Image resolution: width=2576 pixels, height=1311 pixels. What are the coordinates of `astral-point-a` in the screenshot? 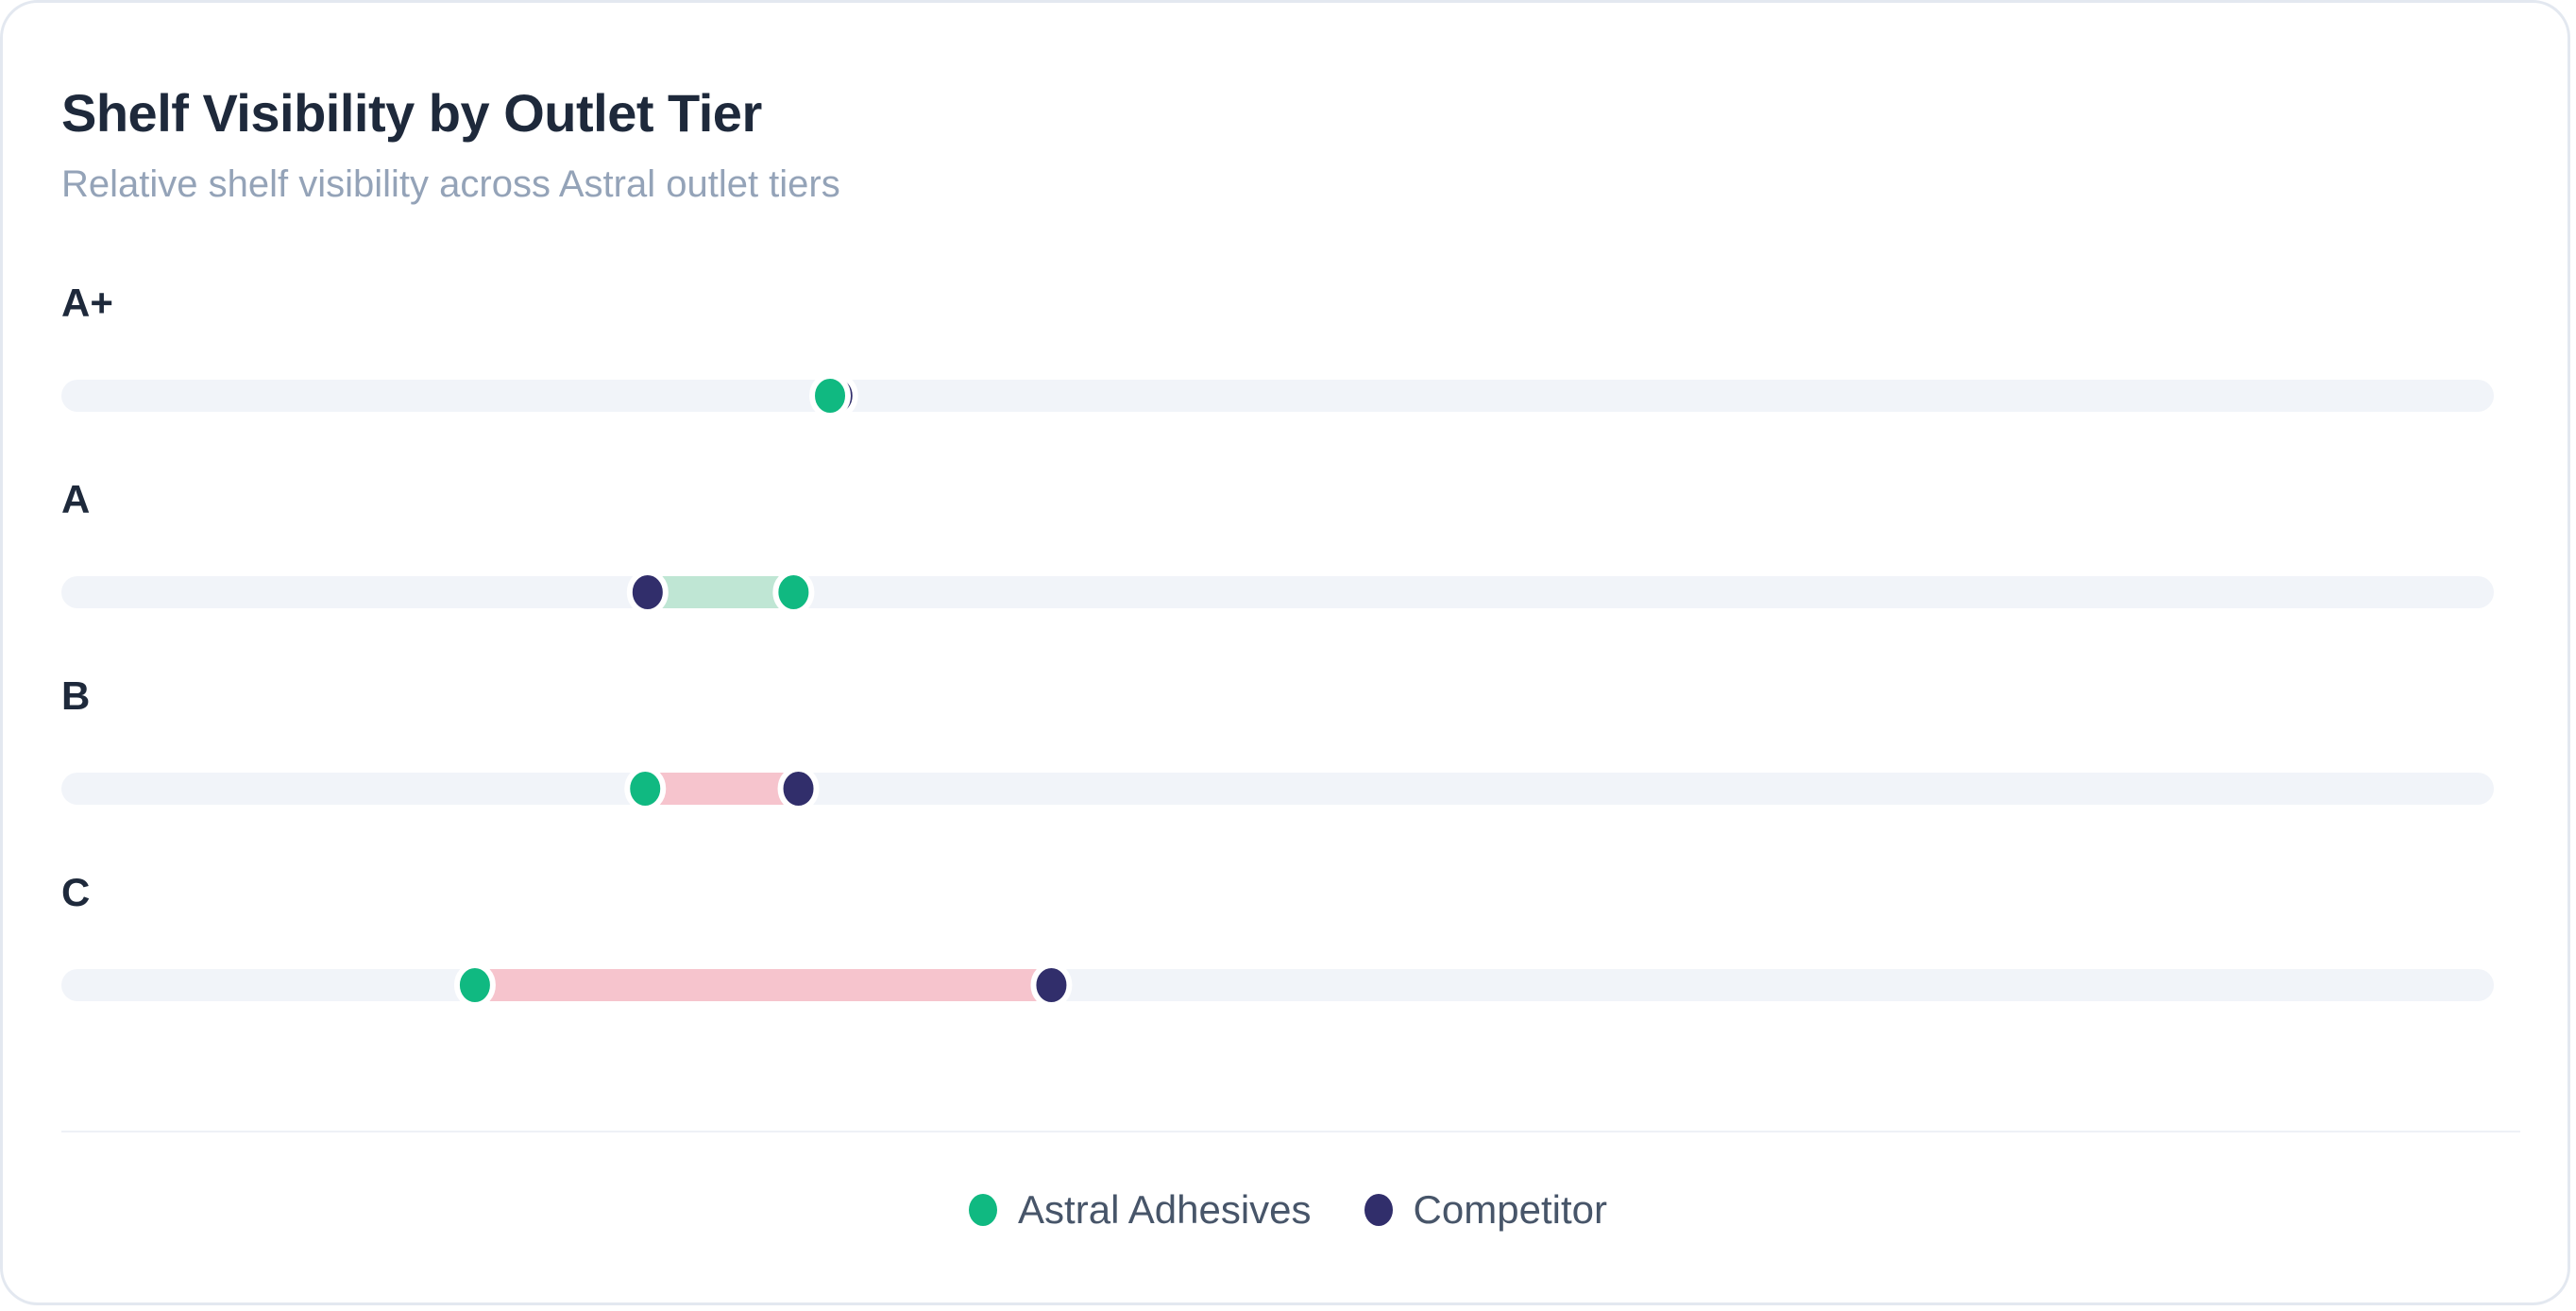 It's located at (793, 592).